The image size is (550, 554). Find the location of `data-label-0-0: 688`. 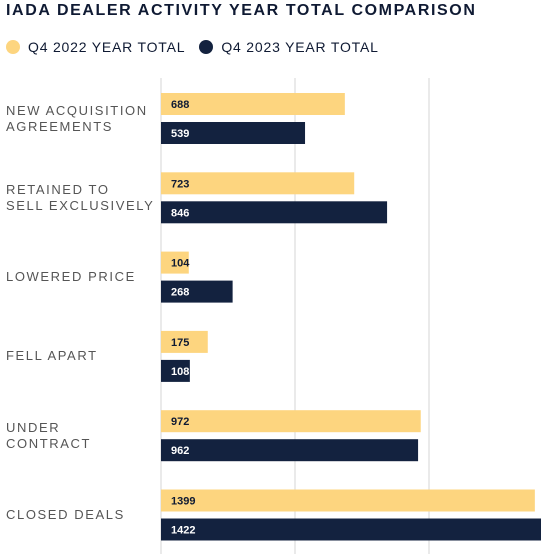

data-label-0-0: 688 is located at coordinates (180, 105).